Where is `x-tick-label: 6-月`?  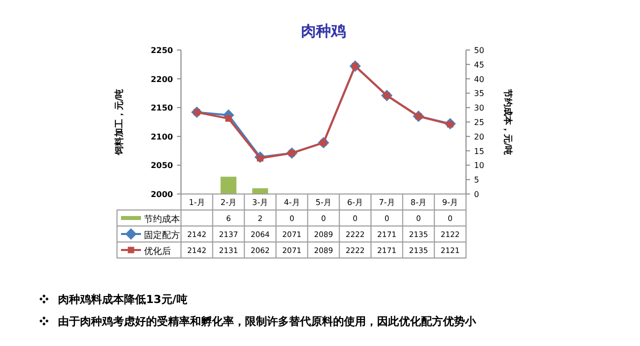
x-tick-label: 6-月 is located at coordinates (355, 202).